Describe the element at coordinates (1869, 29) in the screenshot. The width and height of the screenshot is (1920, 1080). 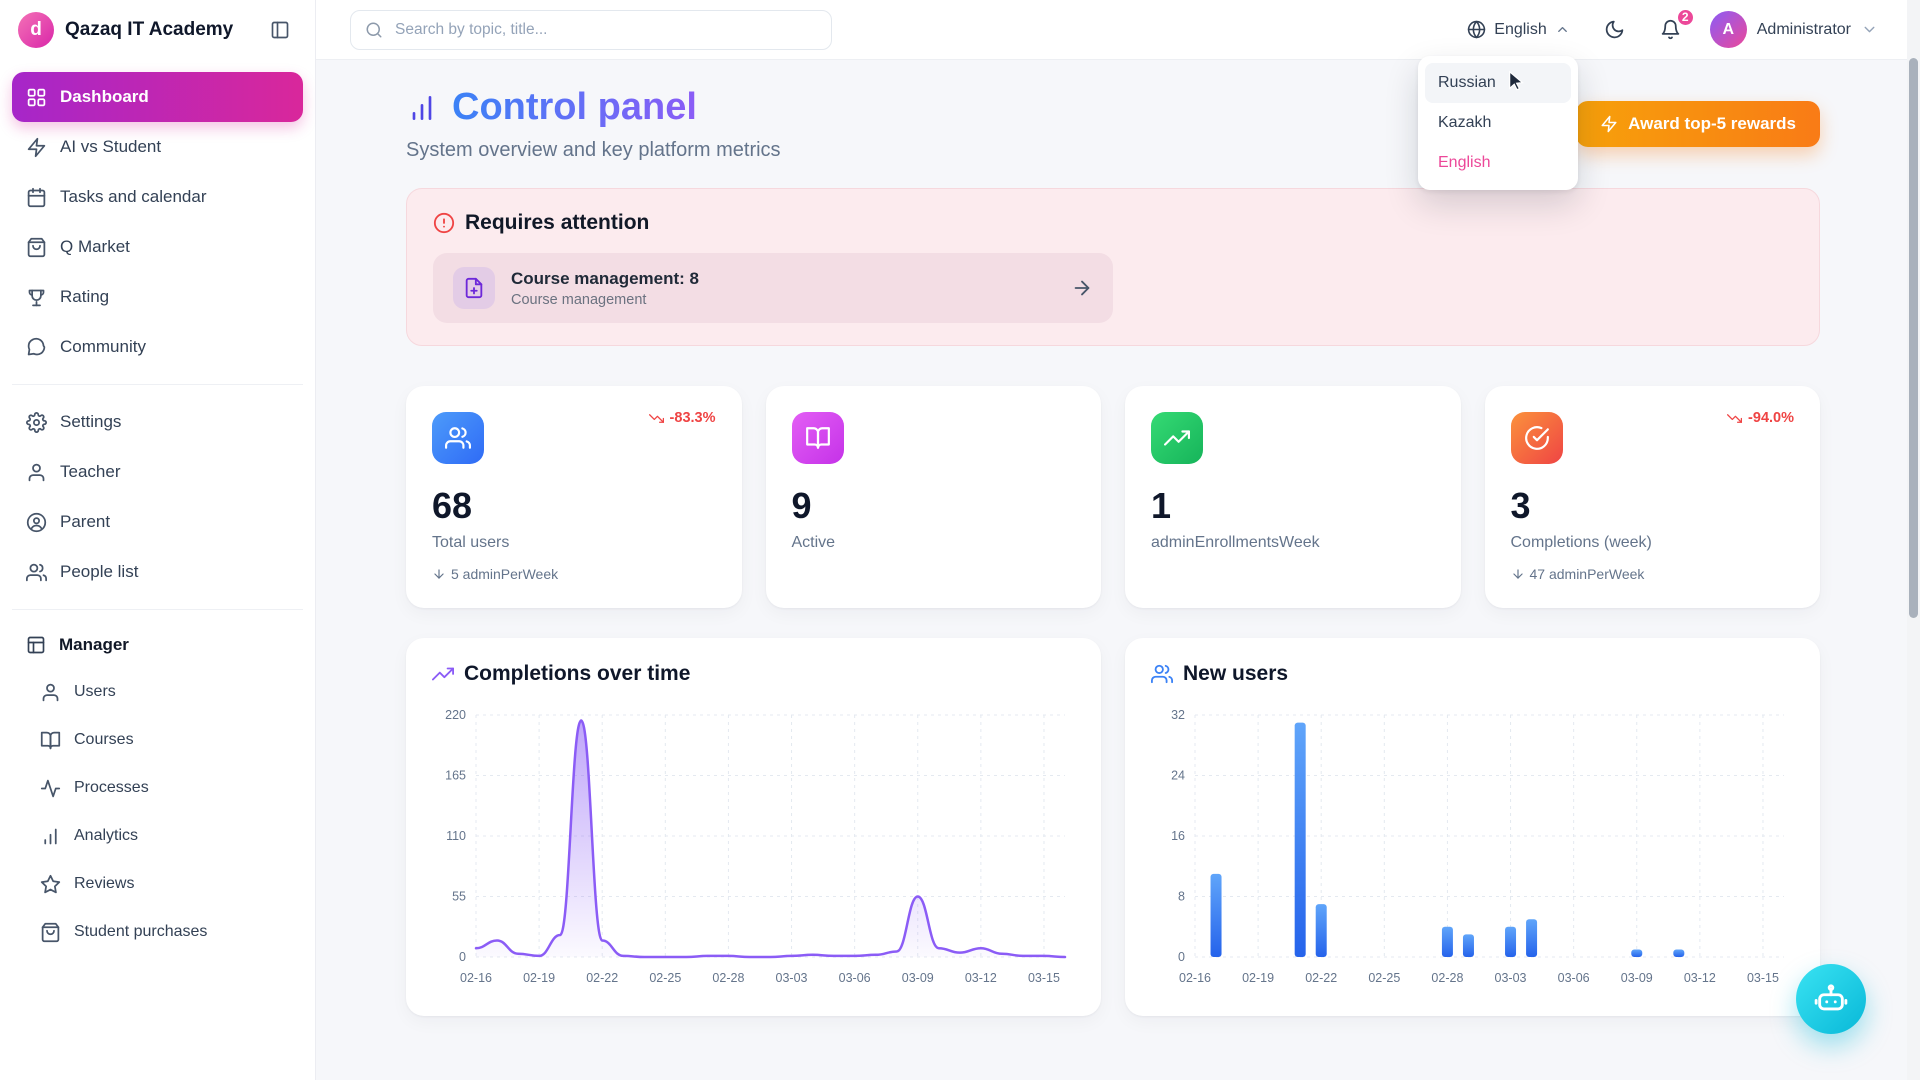
I see `chevron-down-icon` at that location.